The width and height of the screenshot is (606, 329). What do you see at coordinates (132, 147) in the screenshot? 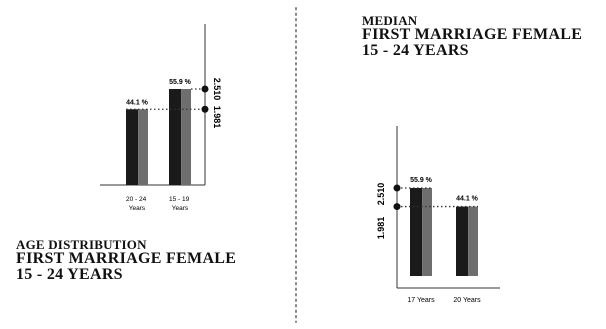
I see `left-bar-20-24-dark` at bounding box center [132, 147].